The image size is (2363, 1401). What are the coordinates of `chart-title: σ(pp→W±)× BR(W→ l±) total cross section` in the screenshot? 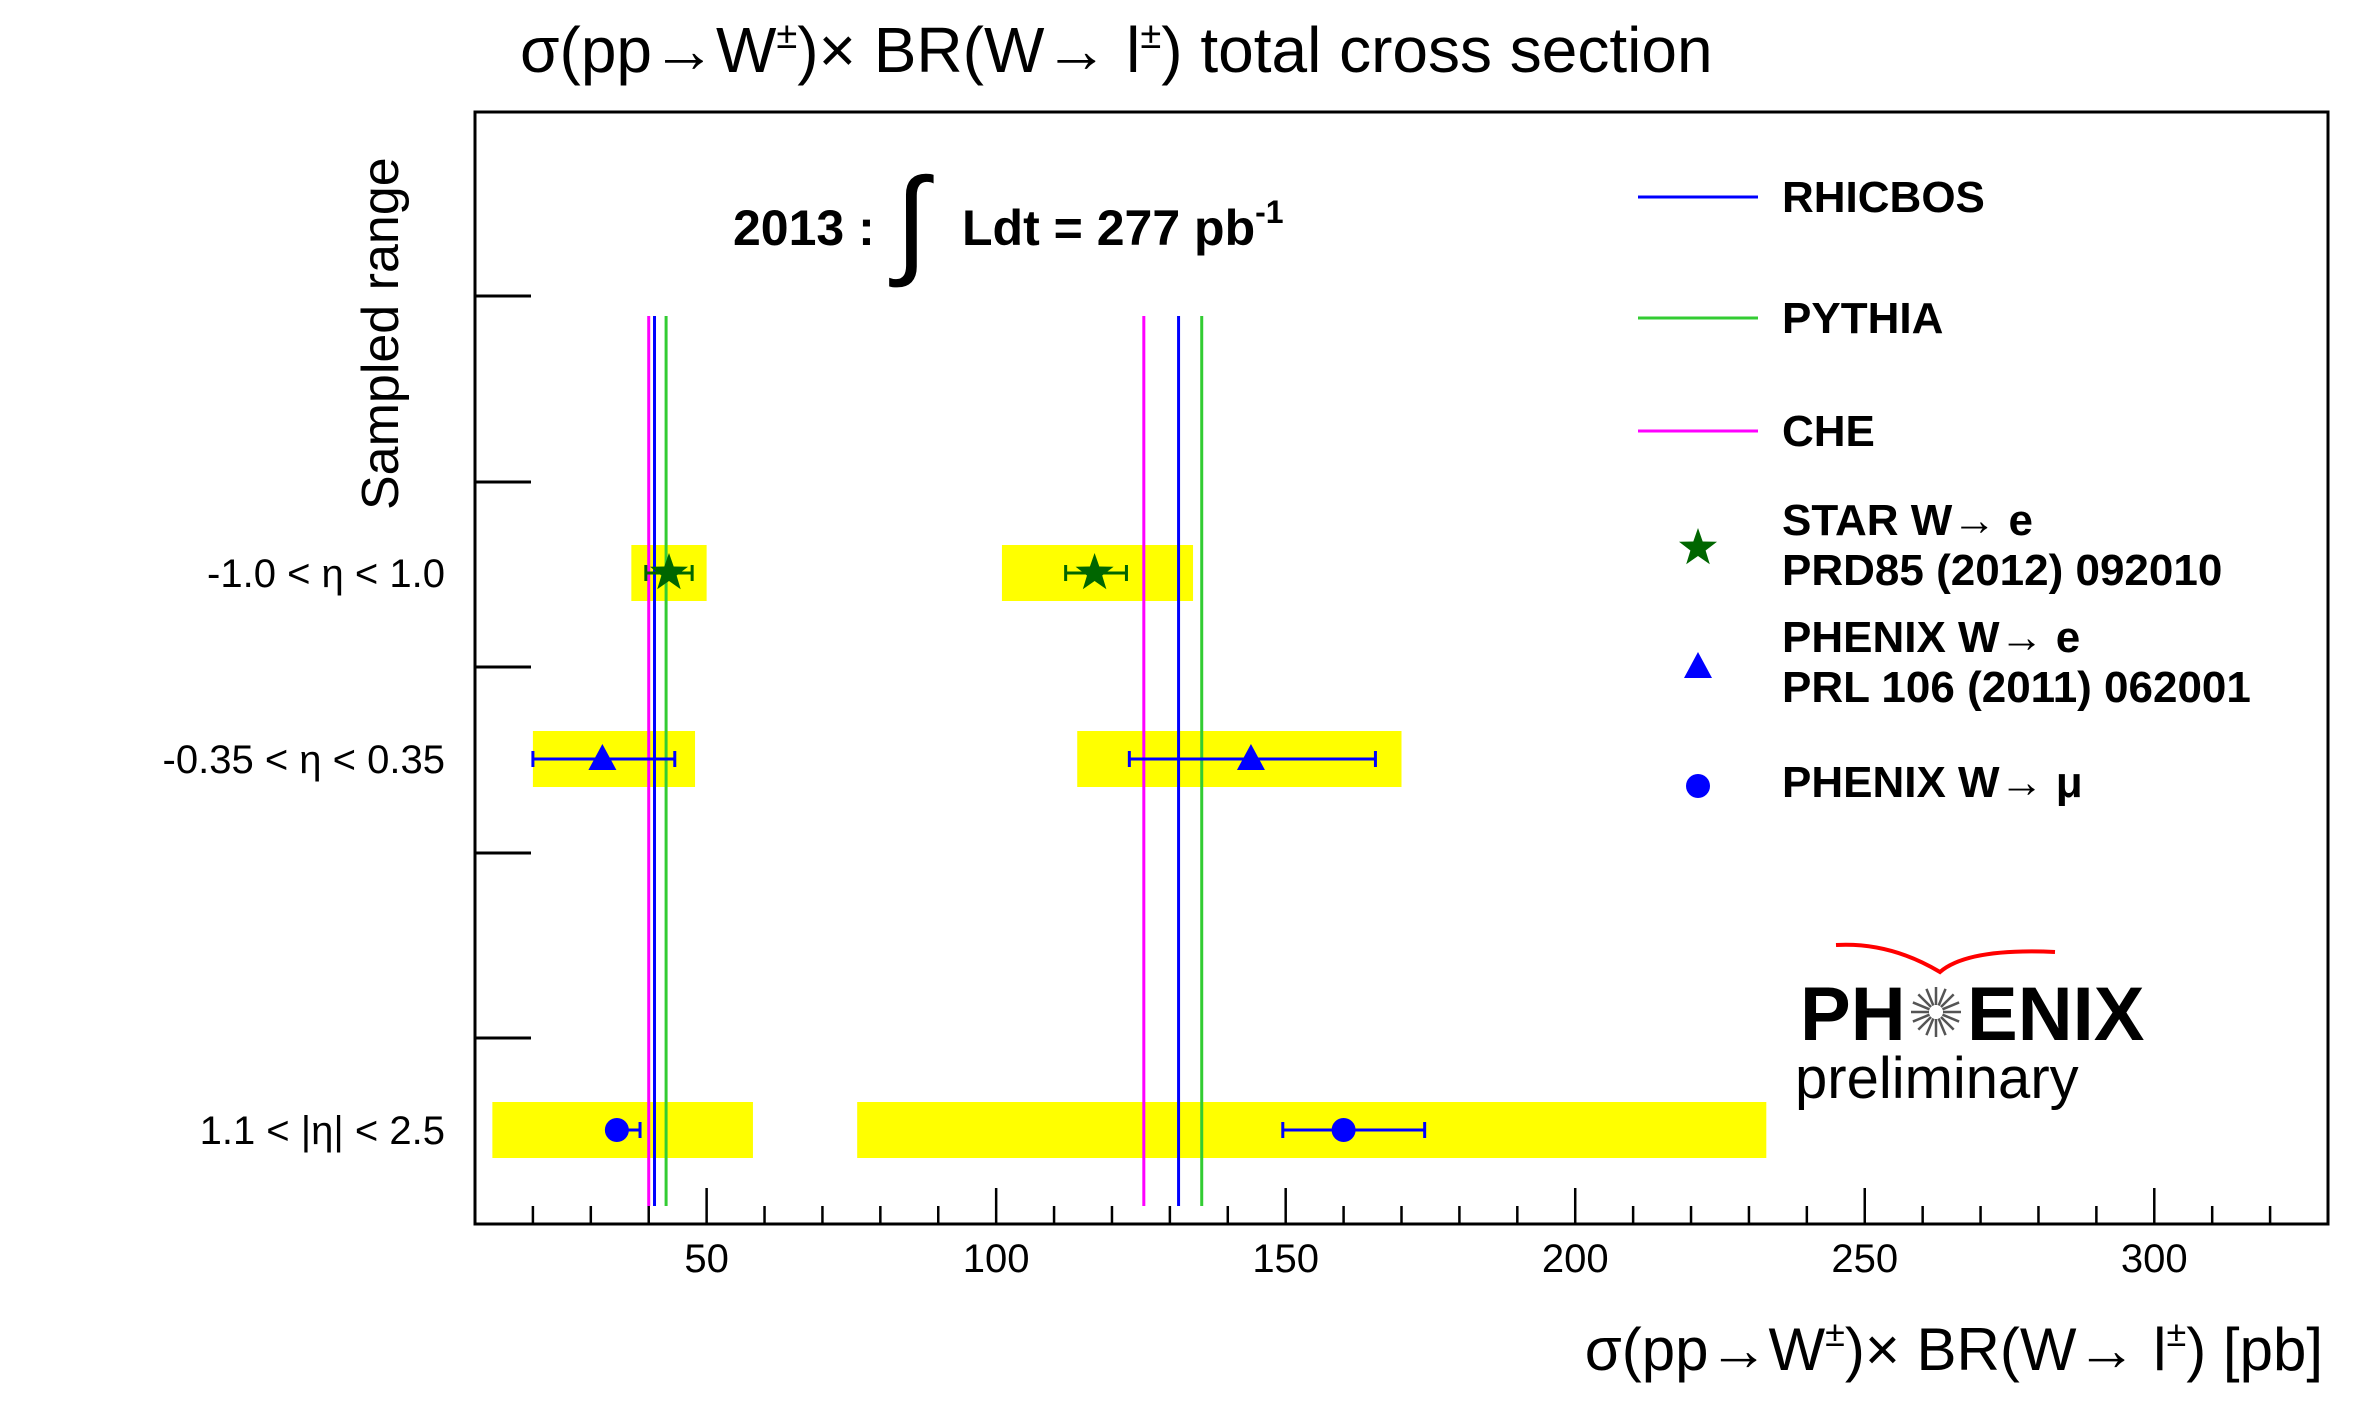 It's located at (1116, 50).